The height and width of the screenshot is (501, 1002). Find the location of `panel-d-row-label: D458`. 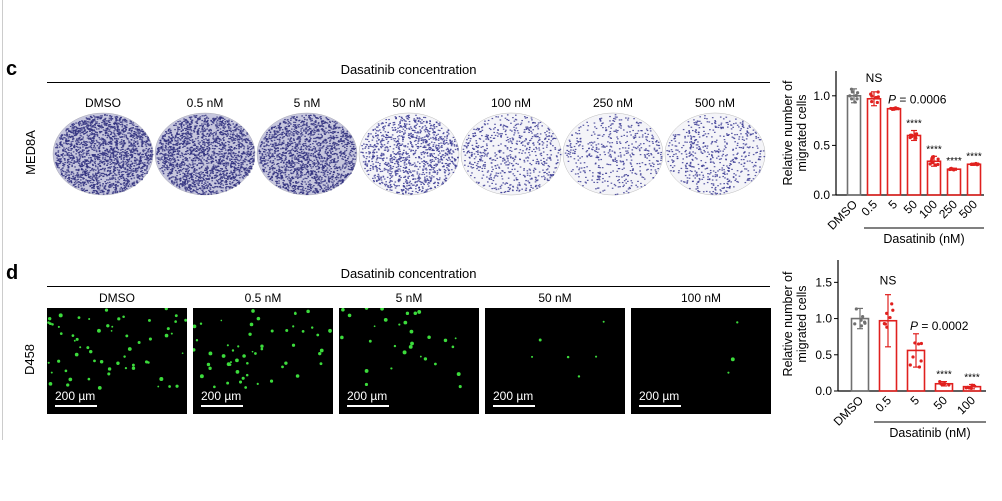

panel-d-row-label: D458 is located at coordinates (30, 359).